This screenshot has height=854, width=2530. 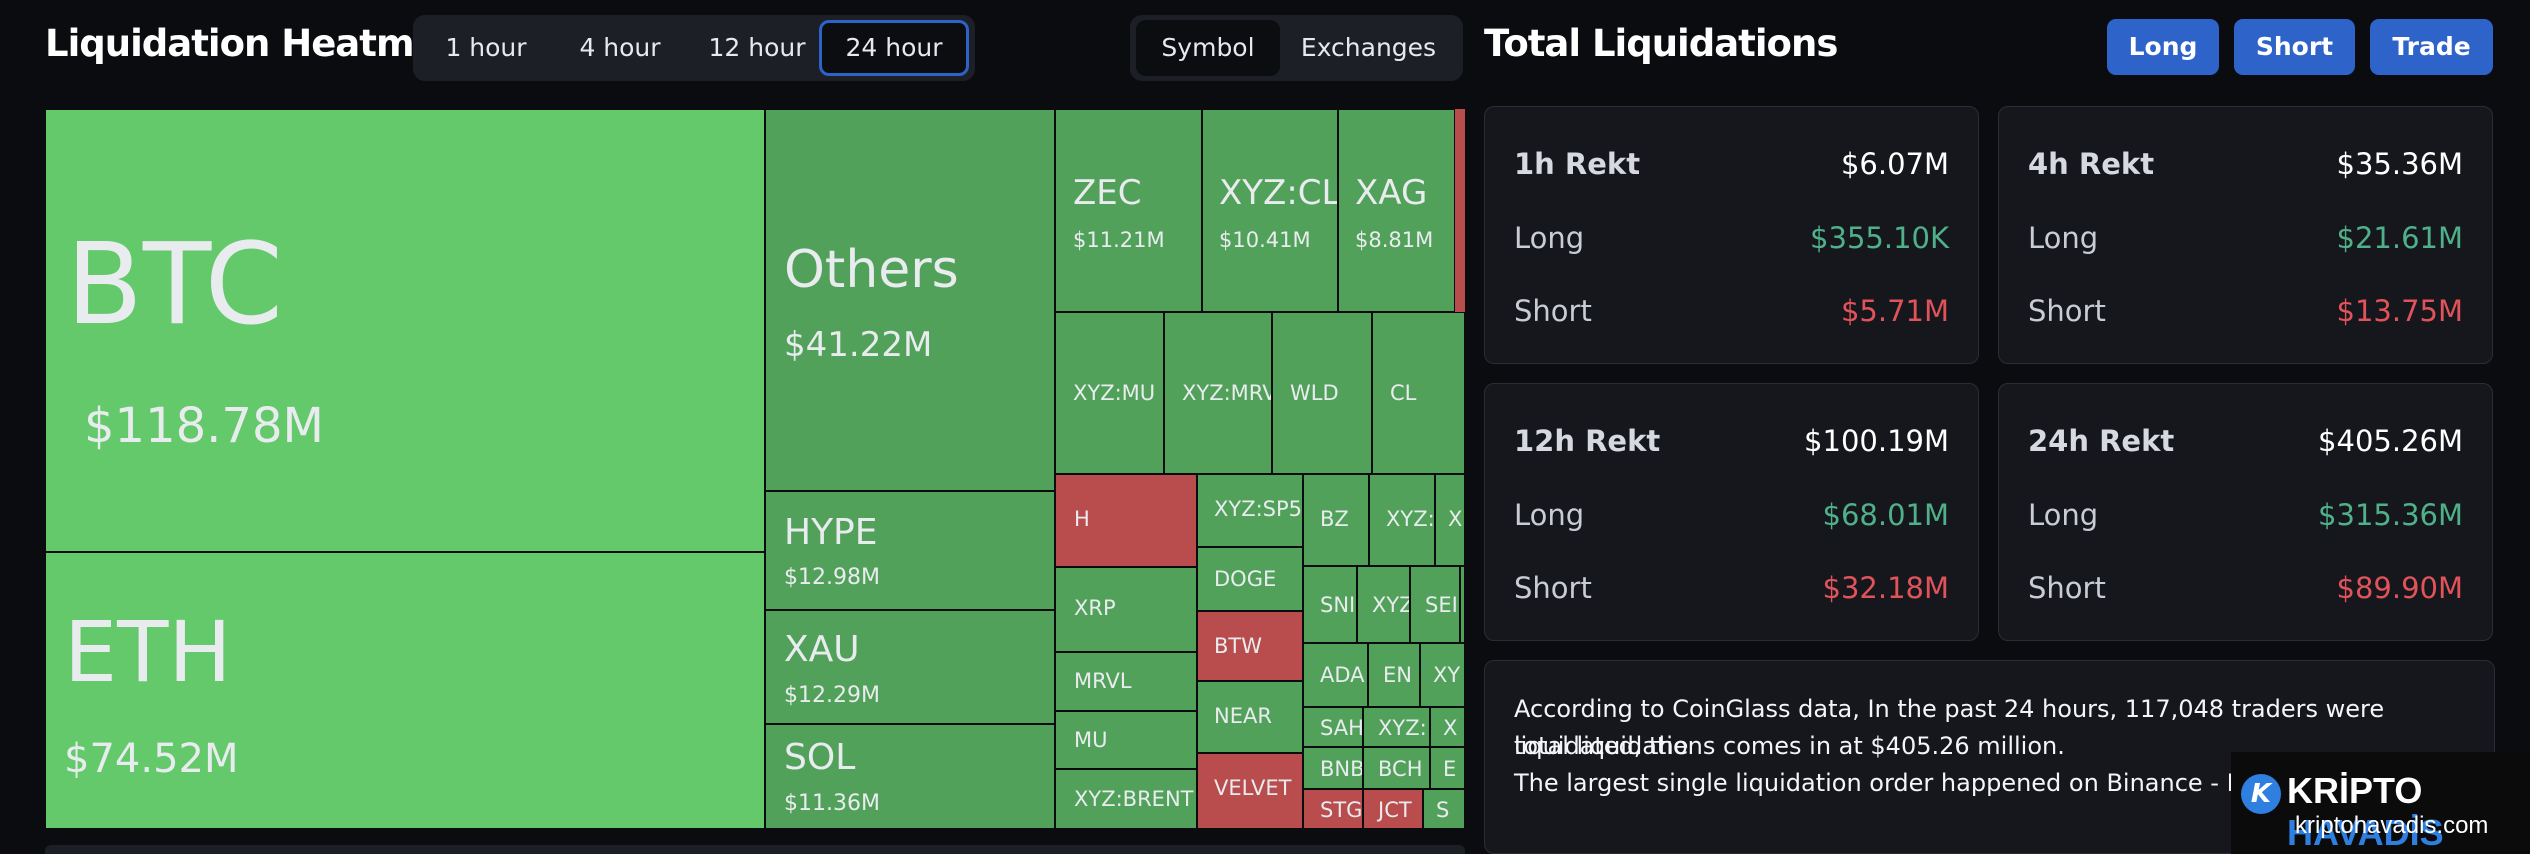 I want to click on tile-symbol: H, so click(x=1082, y=519).